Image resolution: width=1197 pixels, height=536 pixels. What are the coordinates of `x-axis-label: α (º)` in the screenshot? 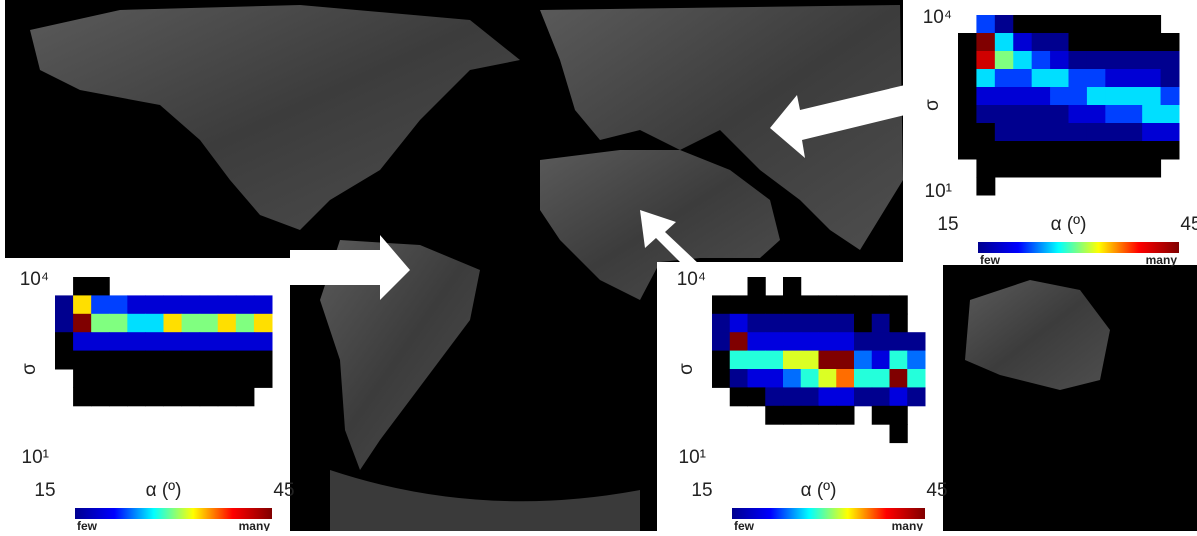 It's located at (819, 490).